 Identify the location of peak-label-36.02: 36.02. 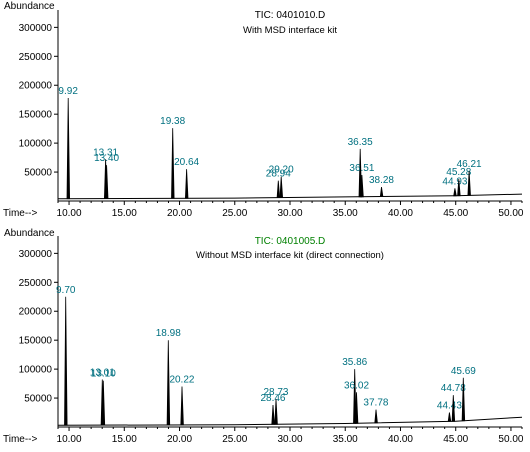
(356, 385).